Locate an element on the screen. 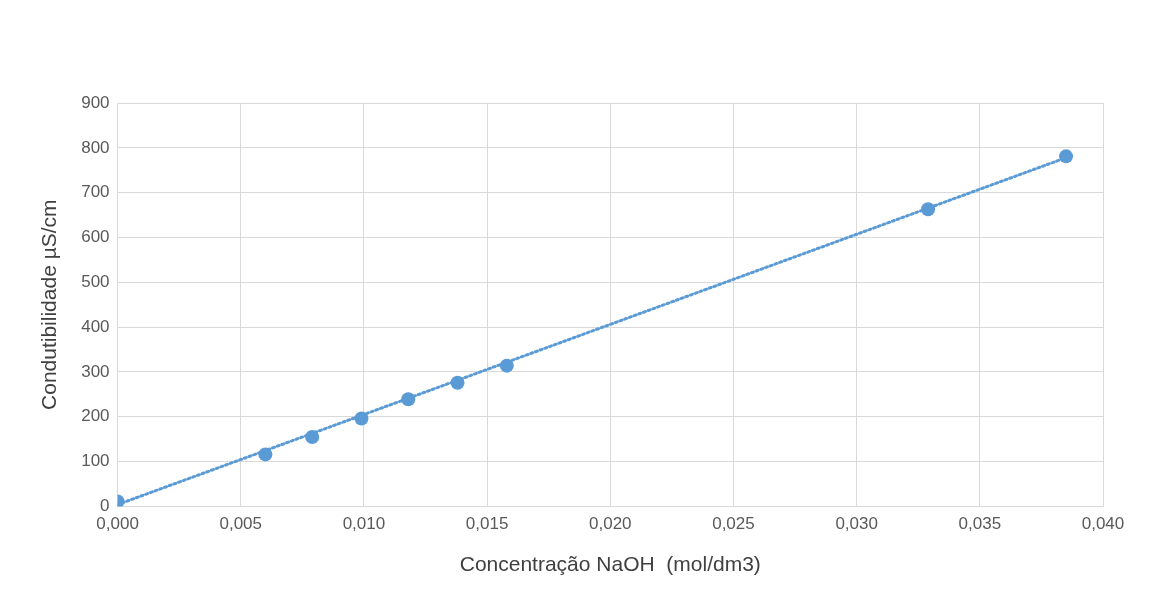 This screenshot has height=601, width=1169. y-tick-label: 400 is located at coordinates (95, 326).